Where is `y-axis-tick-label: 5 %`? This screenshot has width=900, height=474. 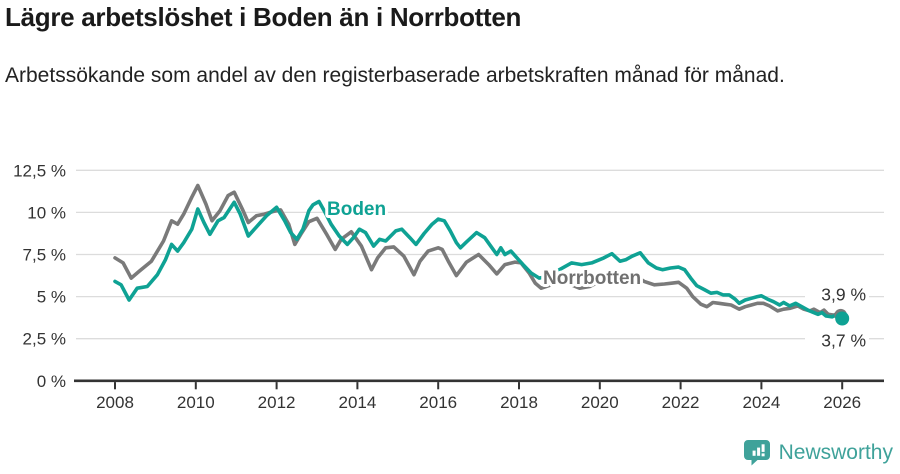
y-axis-tick-label: 5 % is located at coordinates (51, 297).